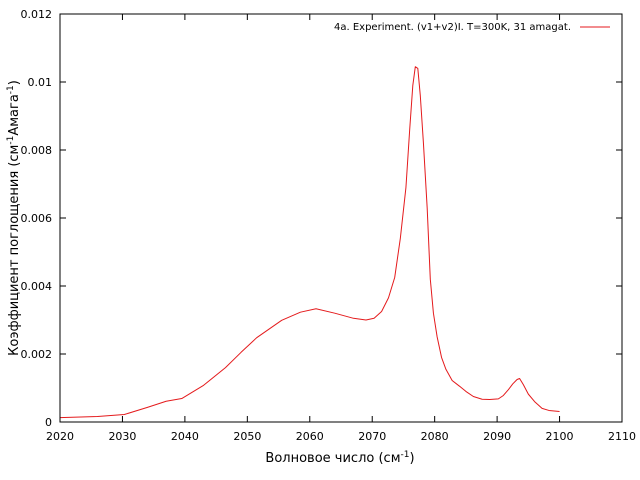 This screenshot has height=480, width=640. I want to click on x-tick-label: 2030, so click(122, 436).